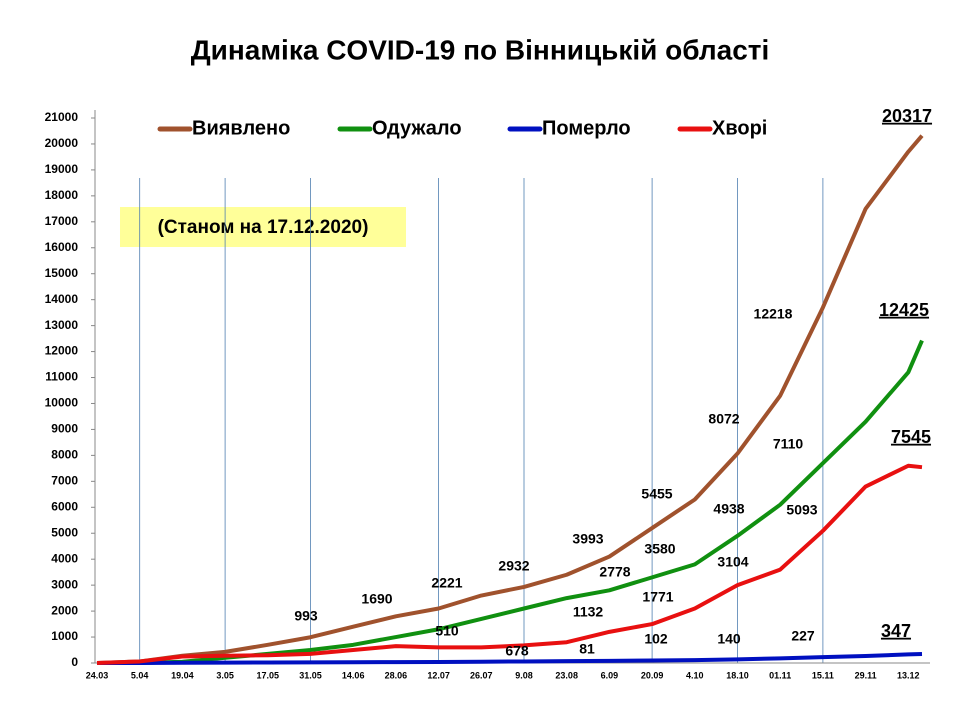 The height and width of the screenshot is (720, 960). Describe the element at coordinates (801, 510) in the screenshot. I see `annotation: 5093` at that location.